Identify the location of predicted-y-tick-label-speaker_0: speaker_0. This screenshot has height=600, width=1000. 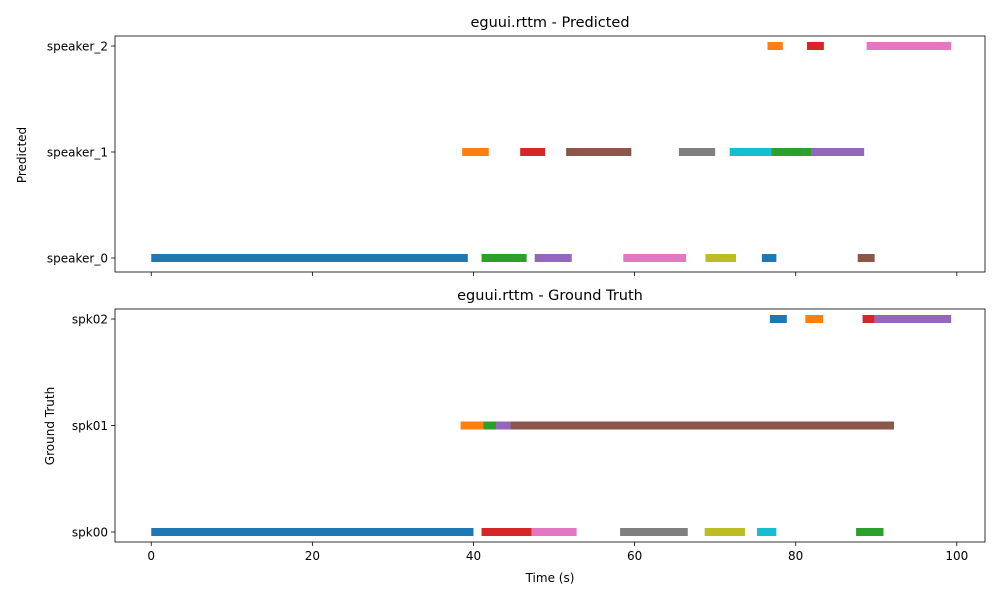
(77, 259).